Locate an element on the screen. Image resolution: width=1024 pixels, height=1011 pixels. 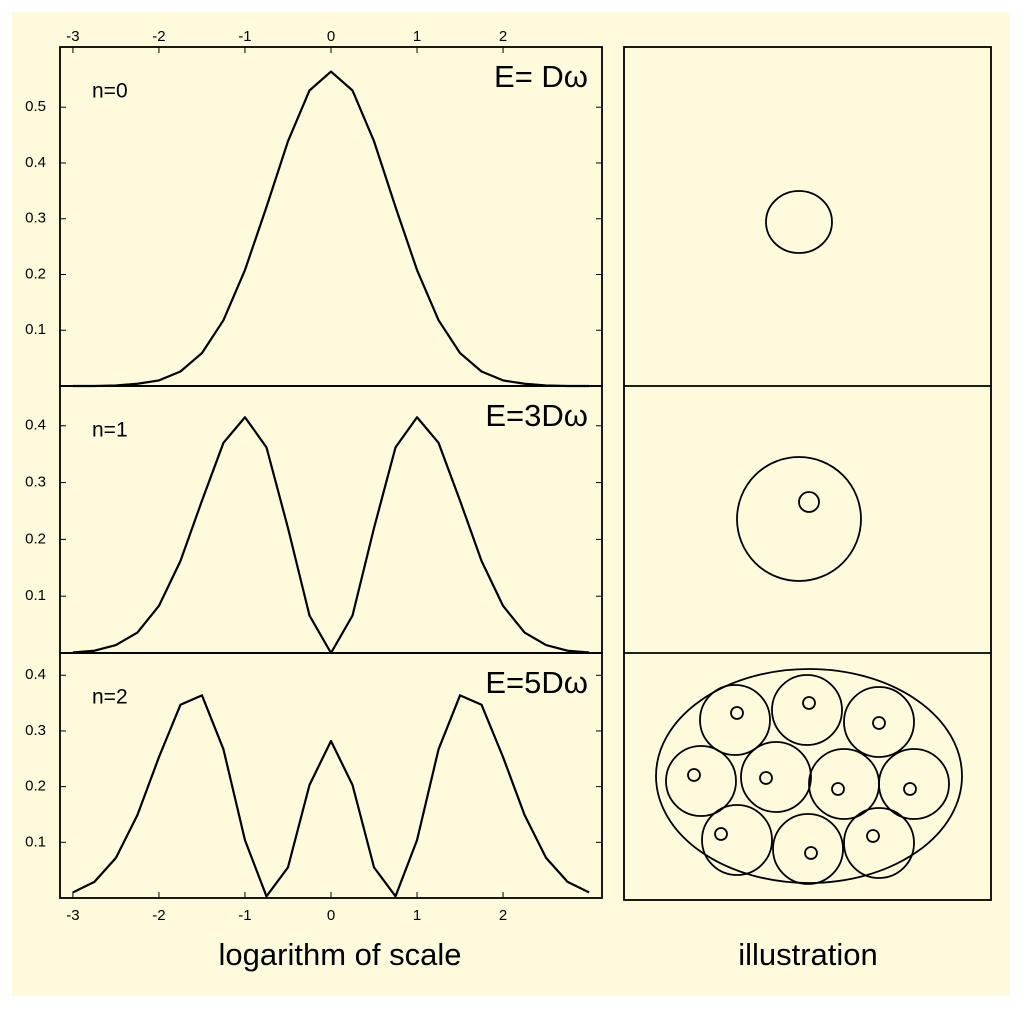
annotation: n=2 is located at coordinates (110, 697).